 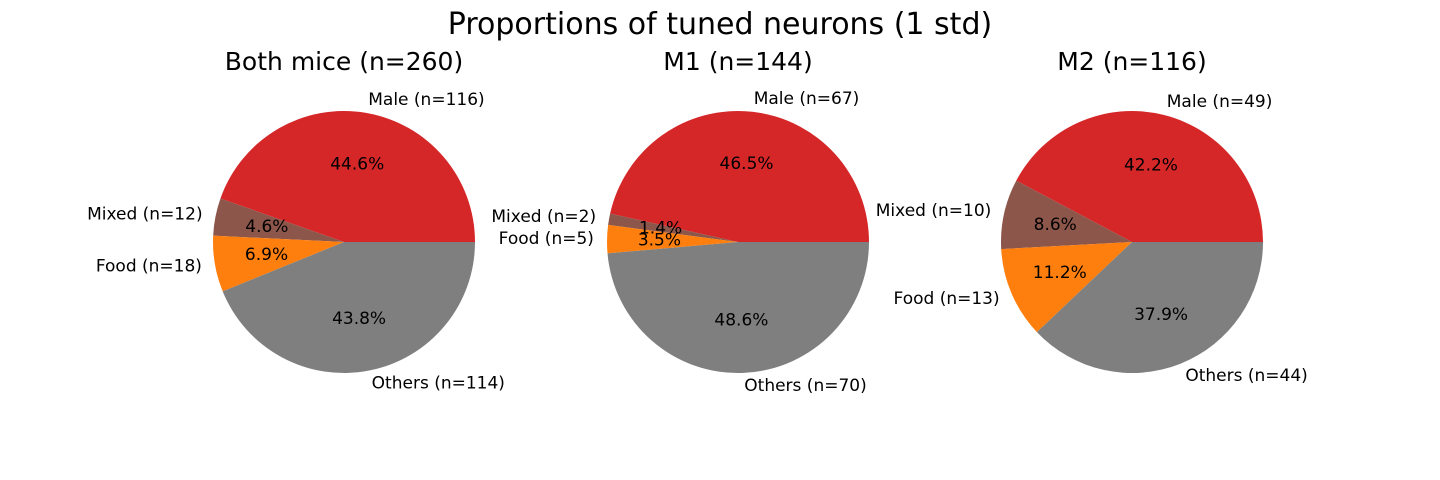 What do you see at coordinates (543, 217) in the screenshot?
I see `pie-m1-label-mixed: Mixed (n=2)` at bounding box center [543, 217].